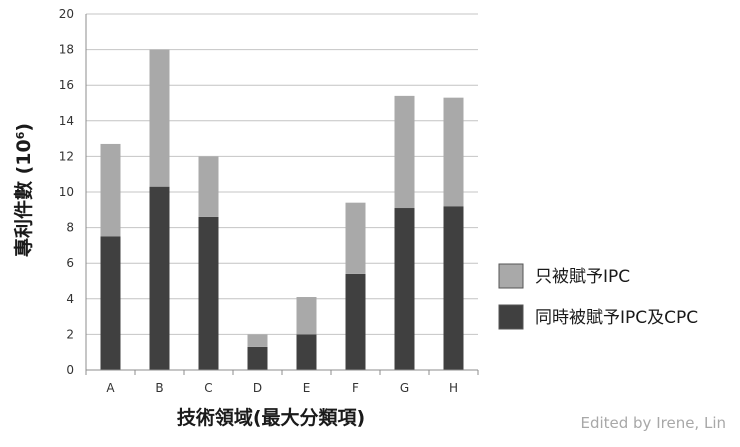 This screenshot has width=740, height=447. Describe the element at coordinates (271, 417) in the screenshot. I see `x-axis-title: 技術領域(最大分類項)` at that location.